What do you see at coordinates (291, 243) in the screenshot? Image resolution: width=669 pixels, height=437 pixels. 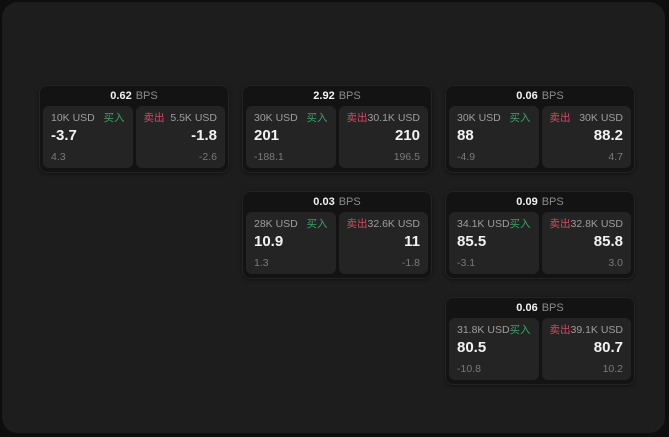 I see `buy-panel: 28K USD 买入 10.9 1.3` at bounding box center [291, 243].